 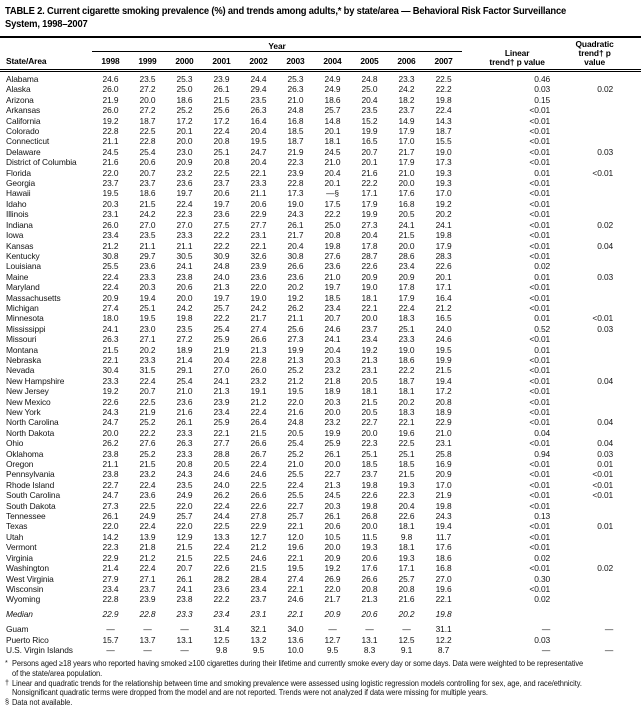 I want to click on prevalence-cell: 12.7, so click(x=332, y=639).